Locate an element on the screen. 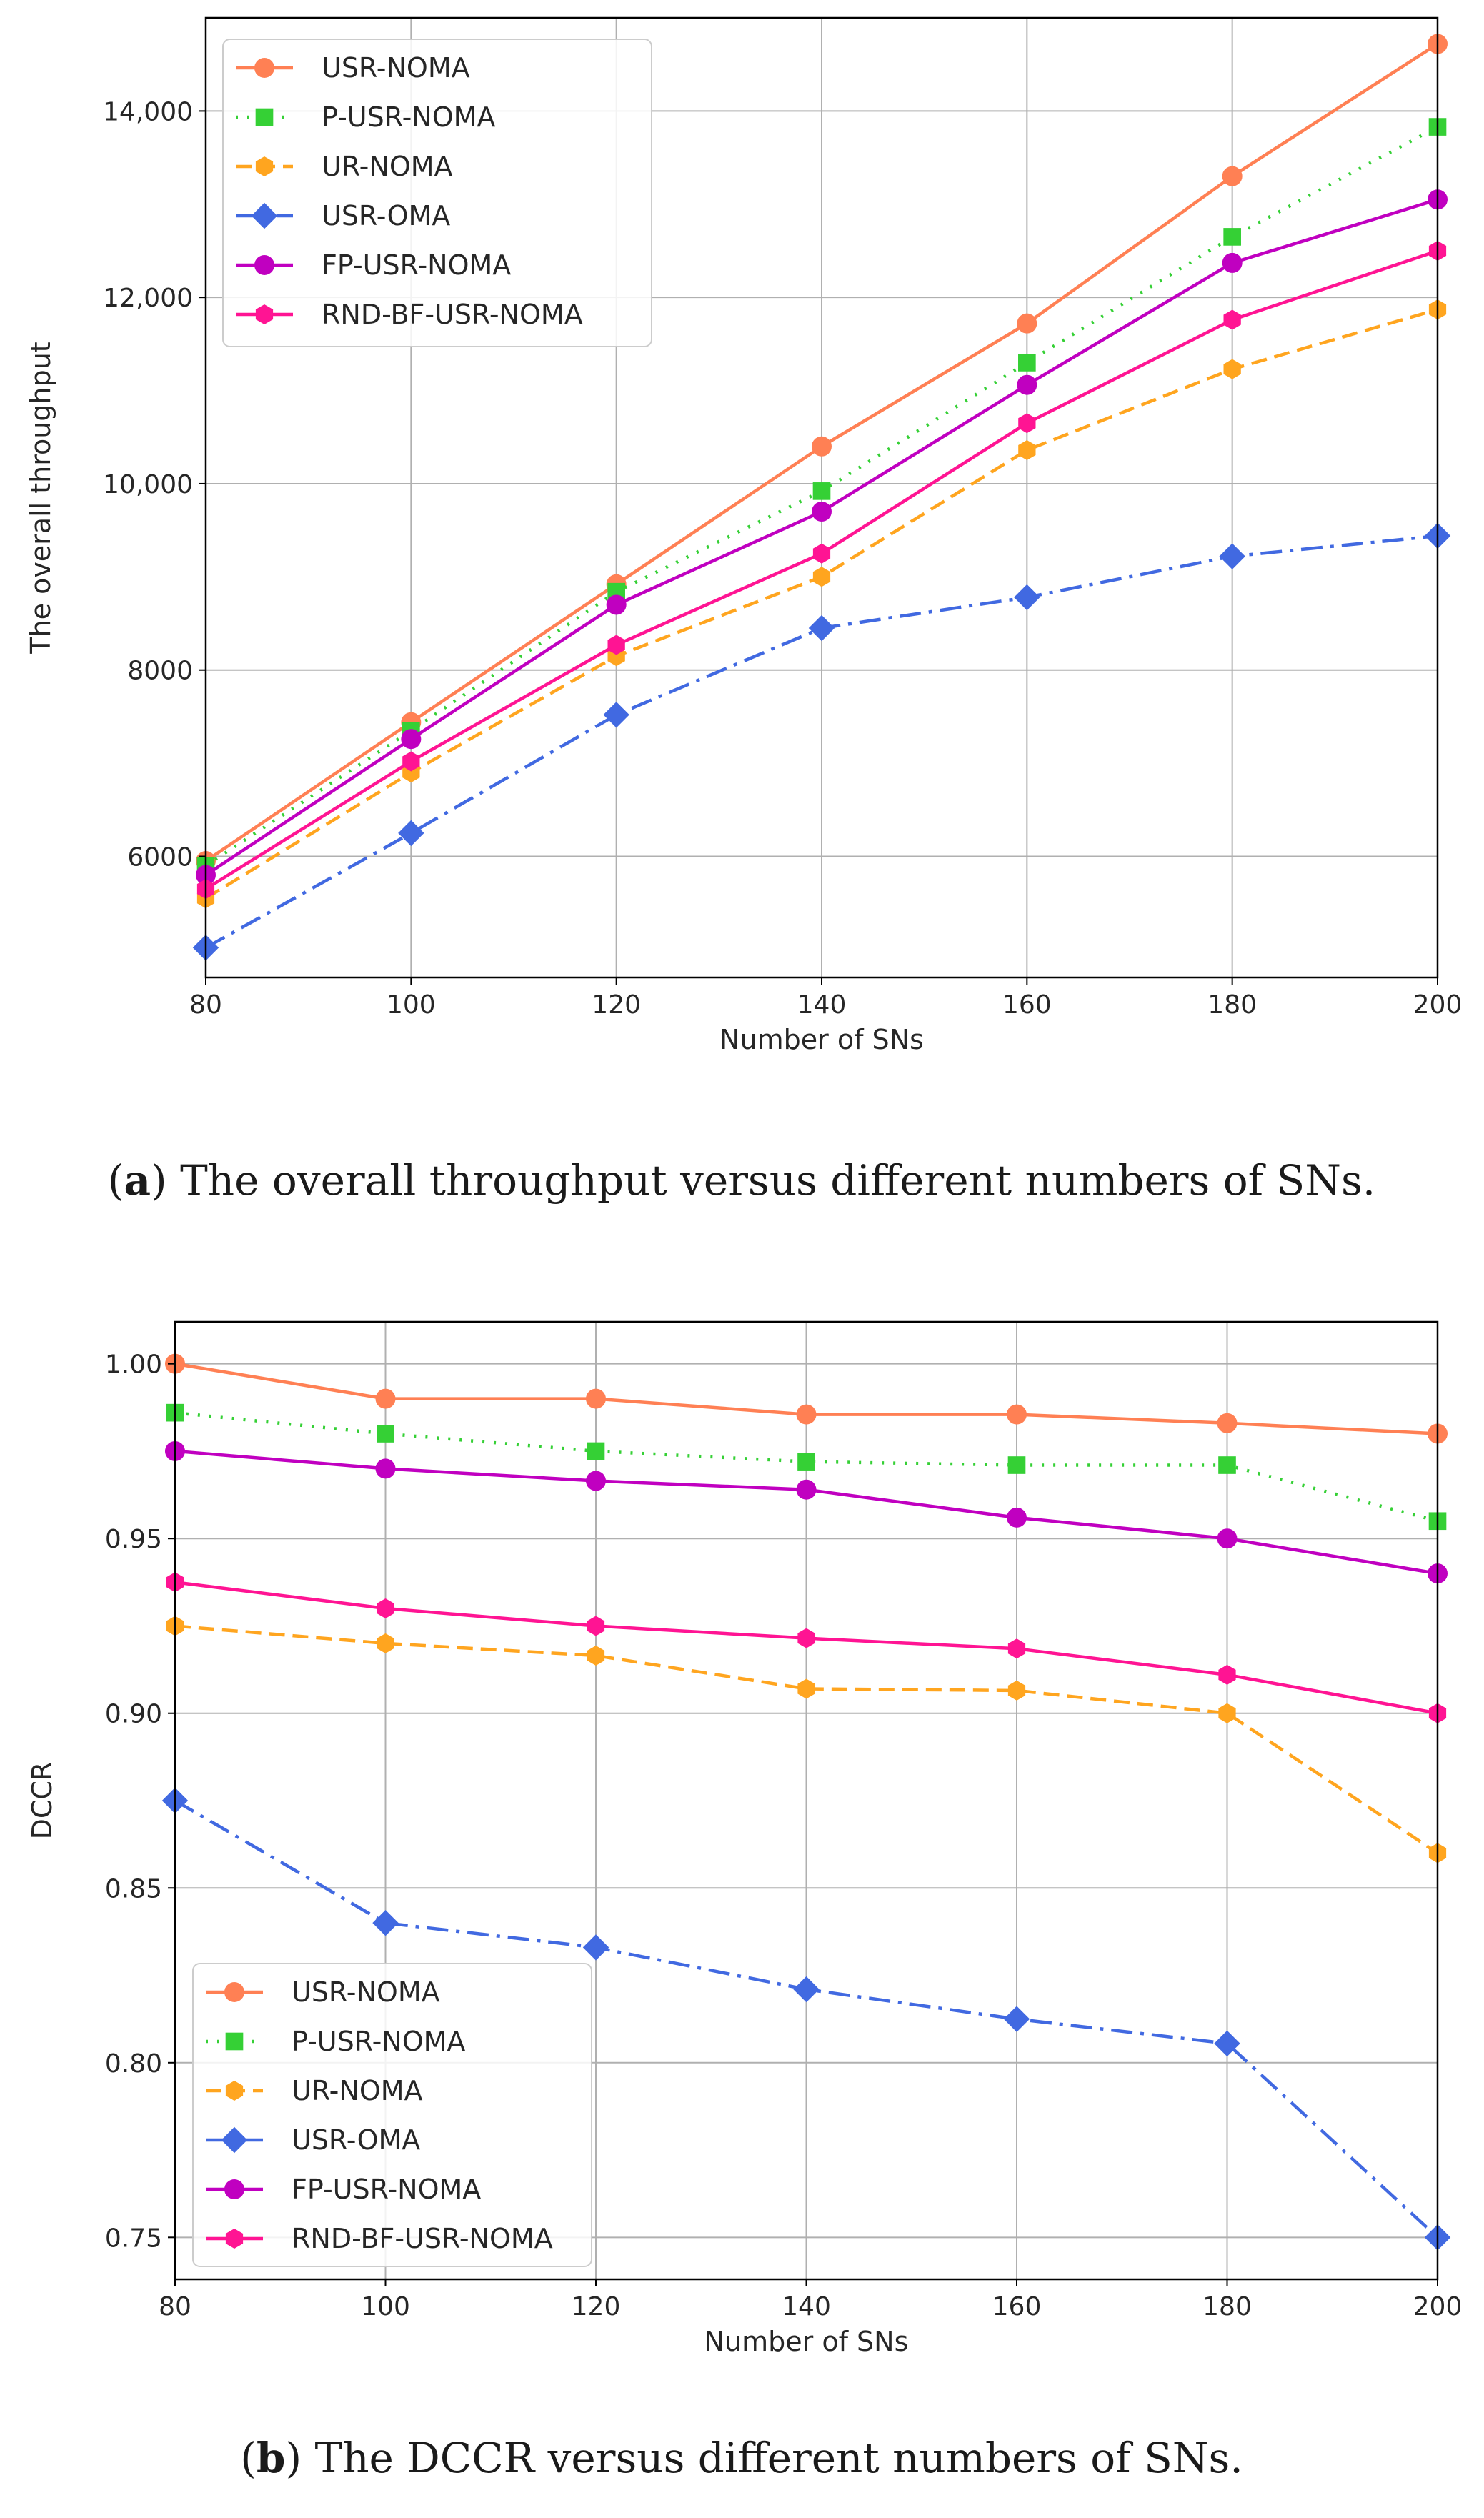  chart-b-ytick-label: 0.90 is located at coordinates (133, 1714).